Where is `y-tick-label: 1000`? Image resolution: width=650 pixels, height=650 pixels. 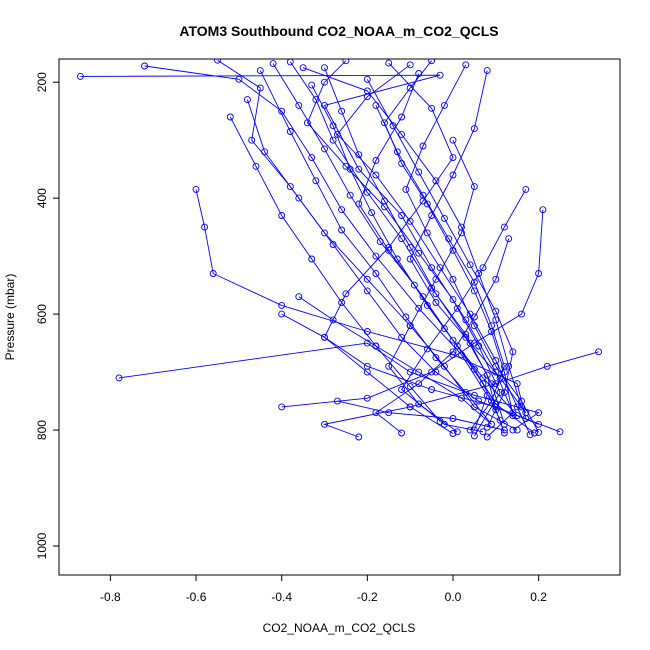 y-tick-label: 1000 is located at coordinates (42, 545).